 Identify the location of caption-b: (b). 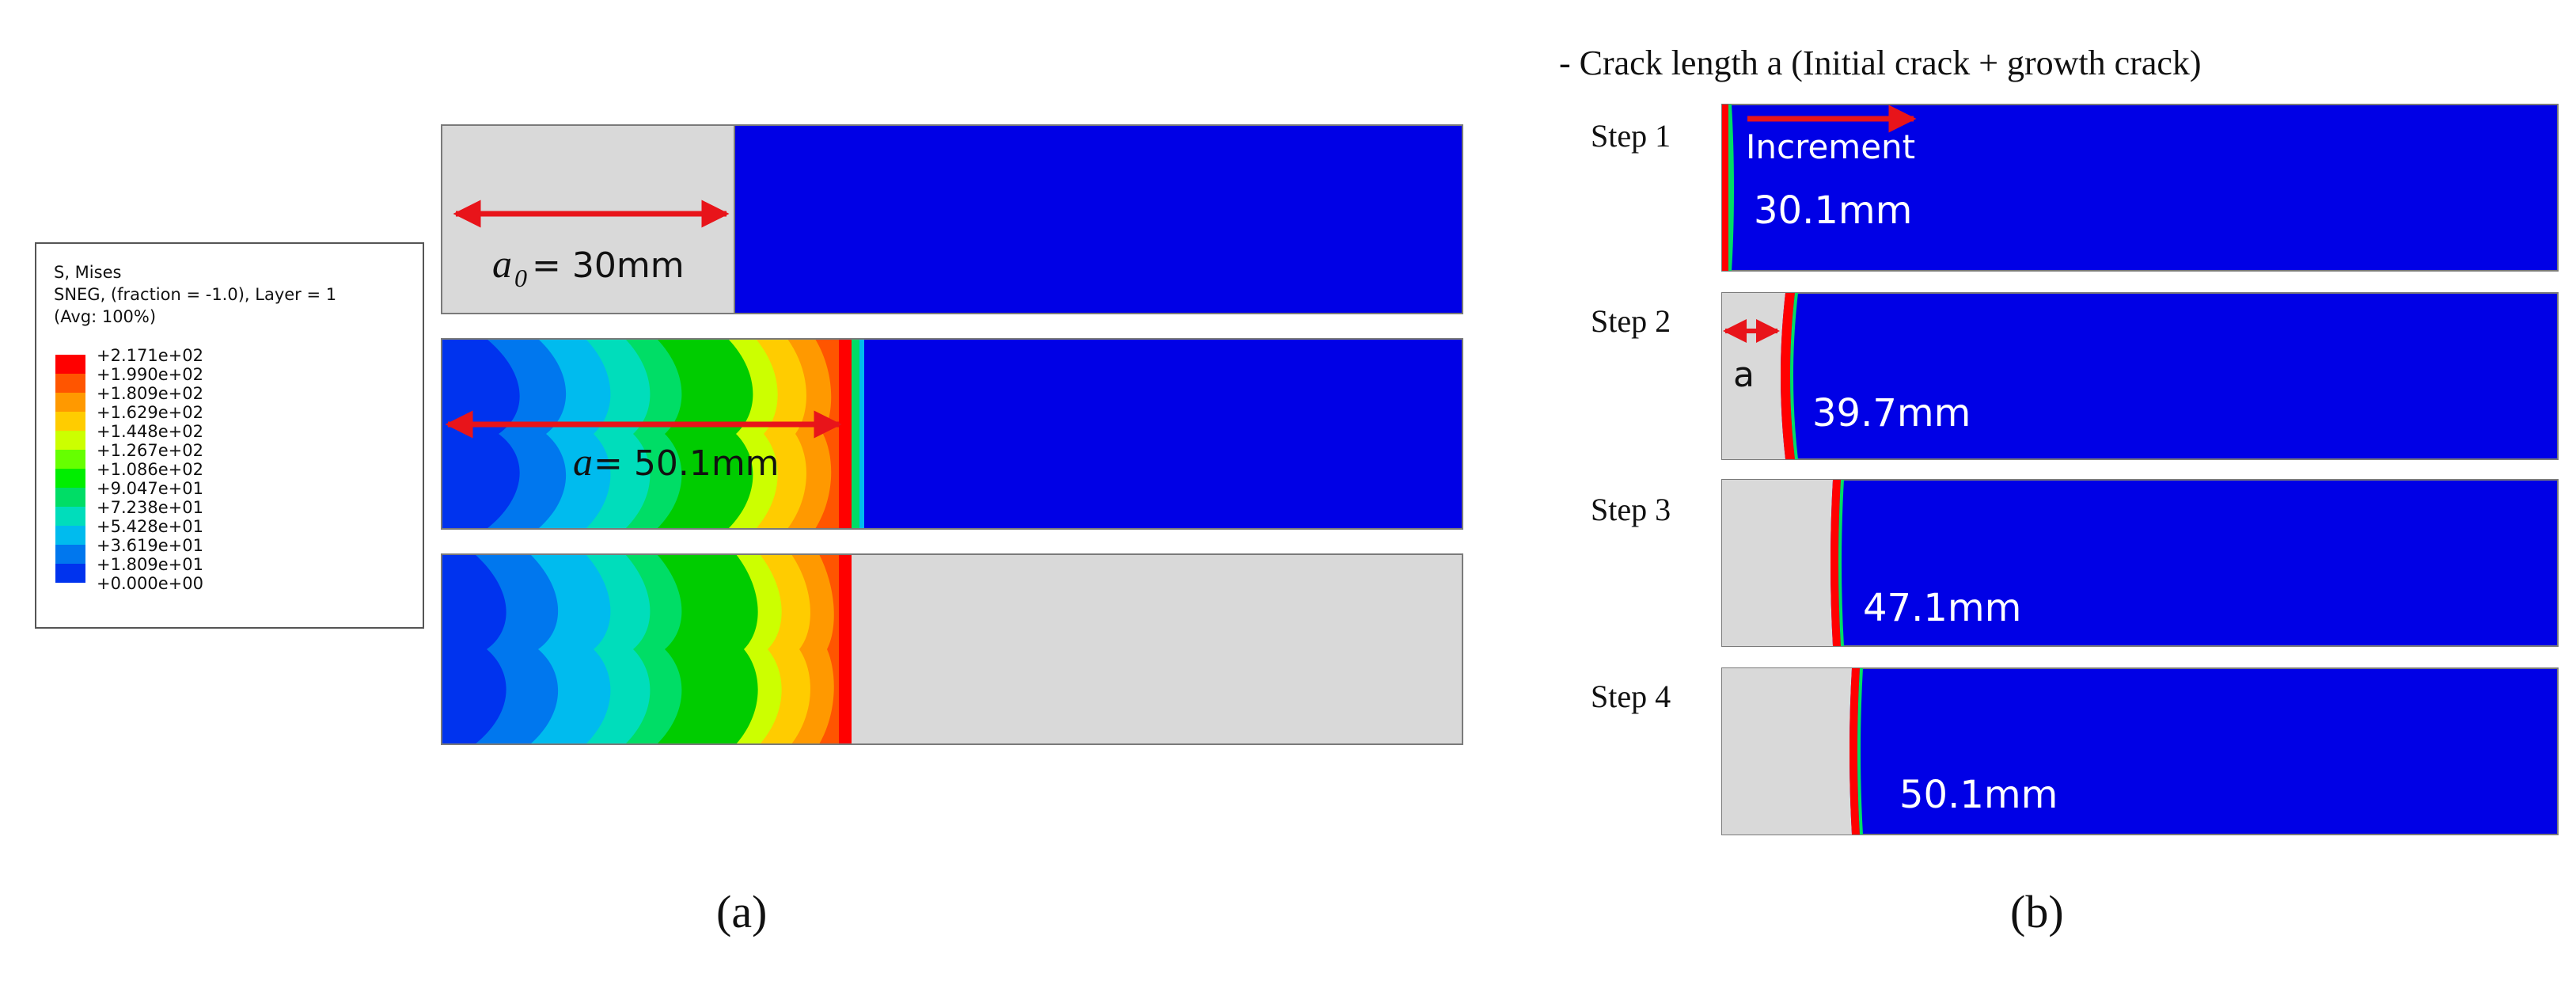
(2037, 911).